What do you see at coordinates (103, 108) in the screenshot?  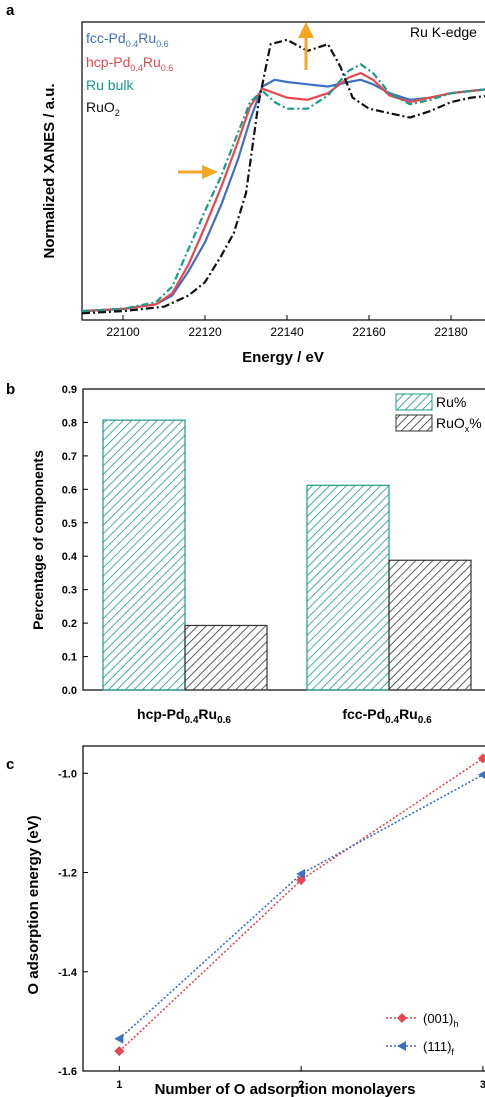 I see `legend-ruo2: RuO2` at bounding box center [103, 108].